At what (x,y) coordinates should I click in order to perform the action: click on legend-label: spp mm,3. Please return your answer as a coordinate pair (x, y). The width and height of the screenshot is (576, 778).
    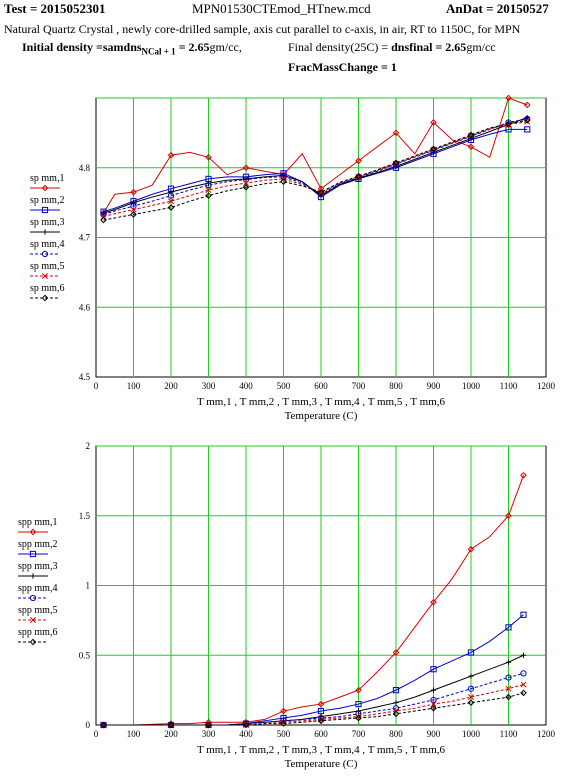
    Looking at the image, I should click on (38, 566).